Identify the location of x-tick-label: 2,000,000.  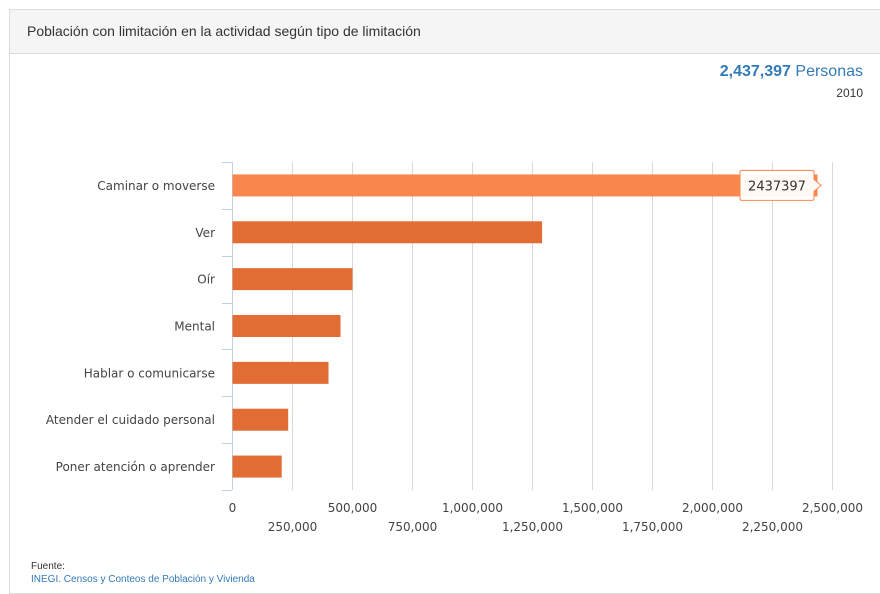
(712, 508).